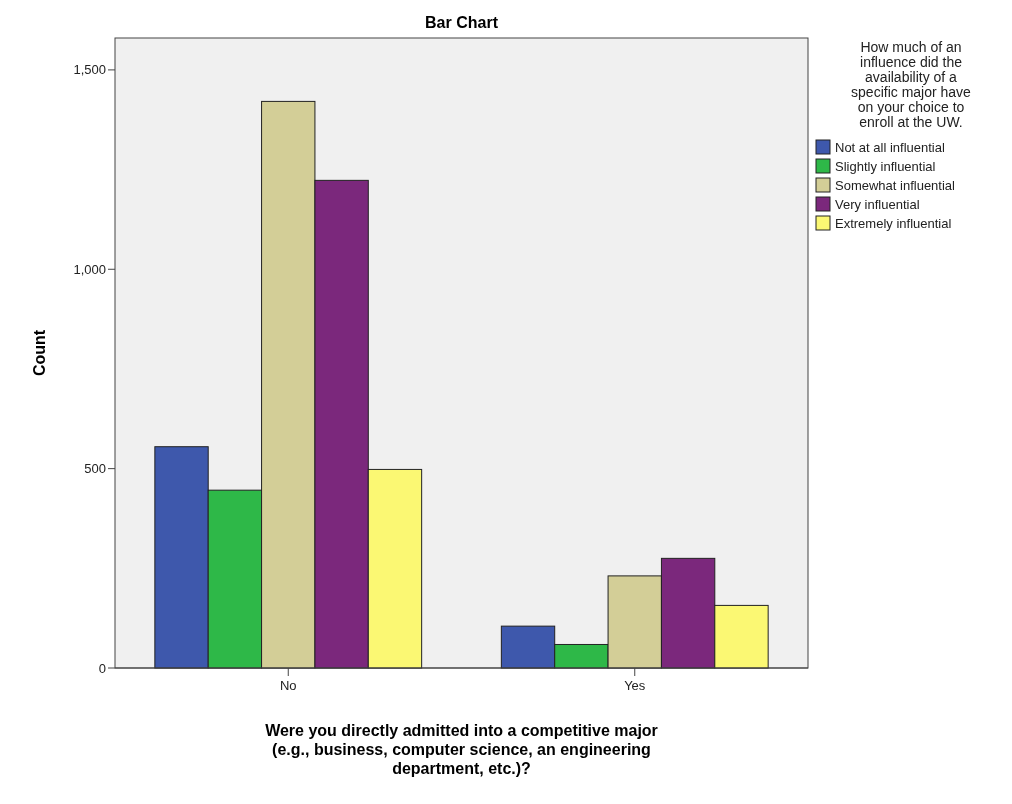 Image resolution: width=1012 pixels, height=804 pixels. Describe the element at coordinates (89, 269) in the screenshot. I see `y-tick-label: 1,000` at that location.